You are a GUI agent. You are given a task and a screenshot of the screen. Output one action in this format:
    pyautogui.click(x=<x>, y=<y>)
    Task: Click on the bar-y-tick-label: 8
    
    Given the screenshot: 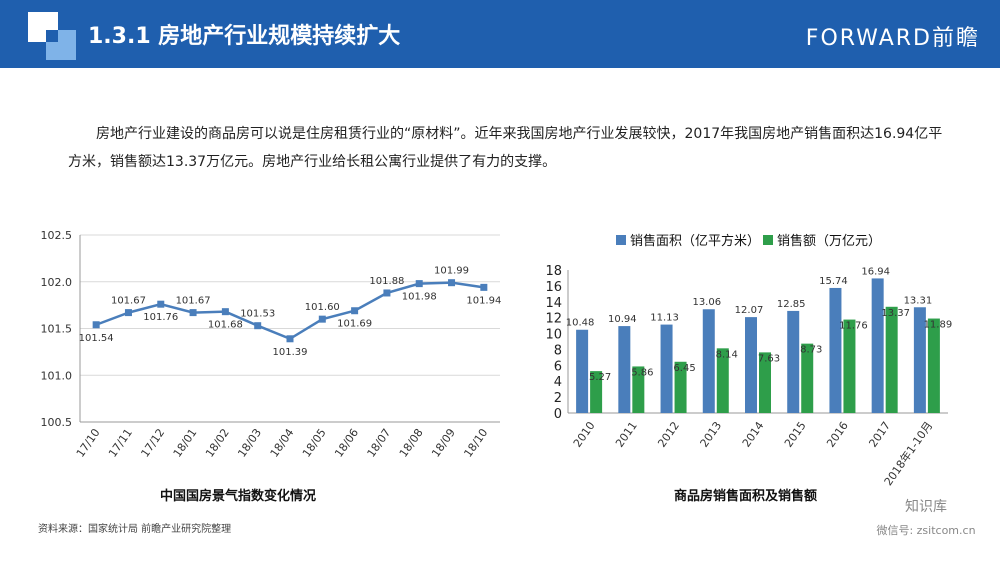 What is the action you would take?
    pyautogui.click(x=558, y=350)
    